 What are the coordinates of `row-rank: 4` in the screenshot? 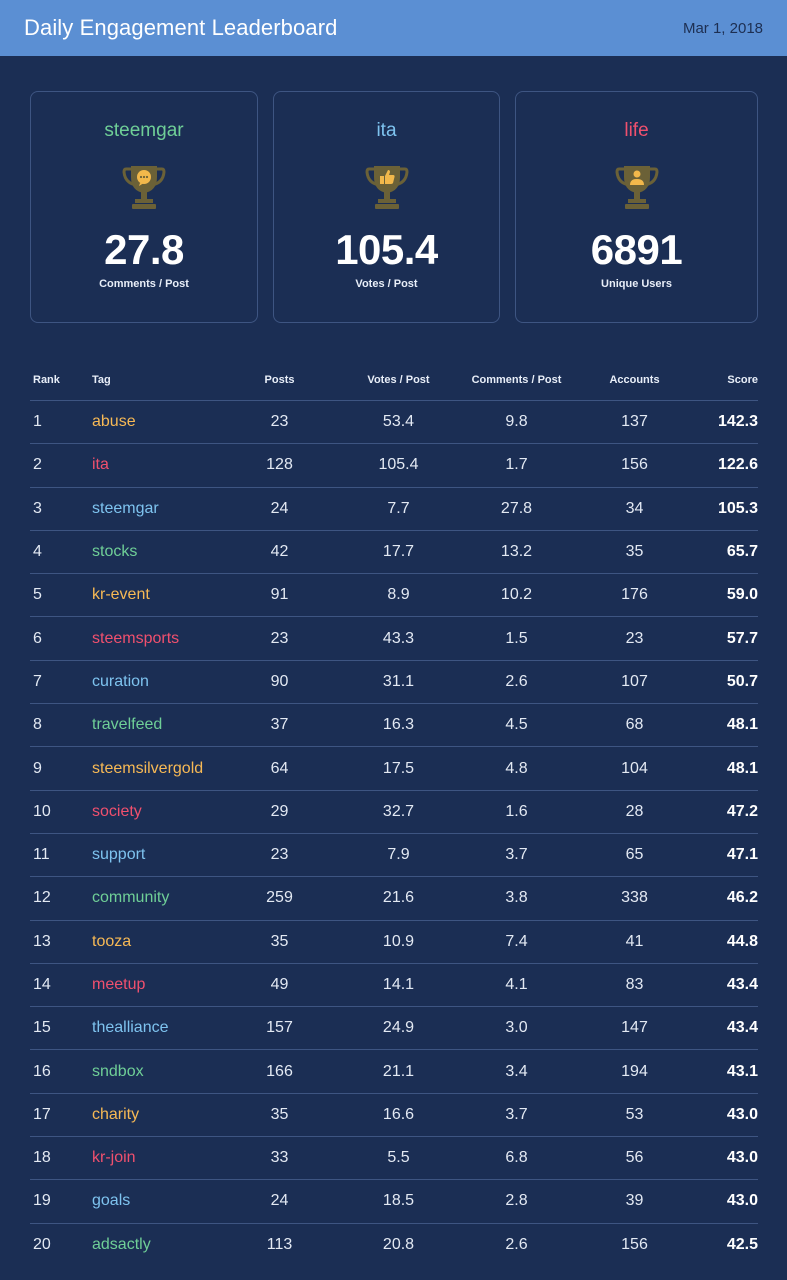 It's located at (37, 552).